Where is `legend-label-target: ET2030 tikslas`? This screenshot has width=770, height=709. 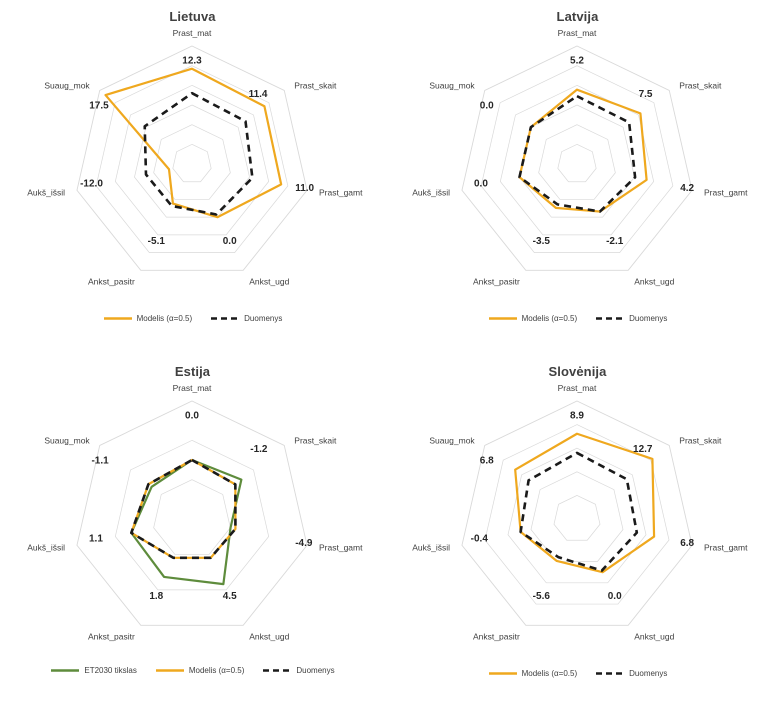
legend-label-target: ET2030 tikslas is located at coordinates (110, 670).